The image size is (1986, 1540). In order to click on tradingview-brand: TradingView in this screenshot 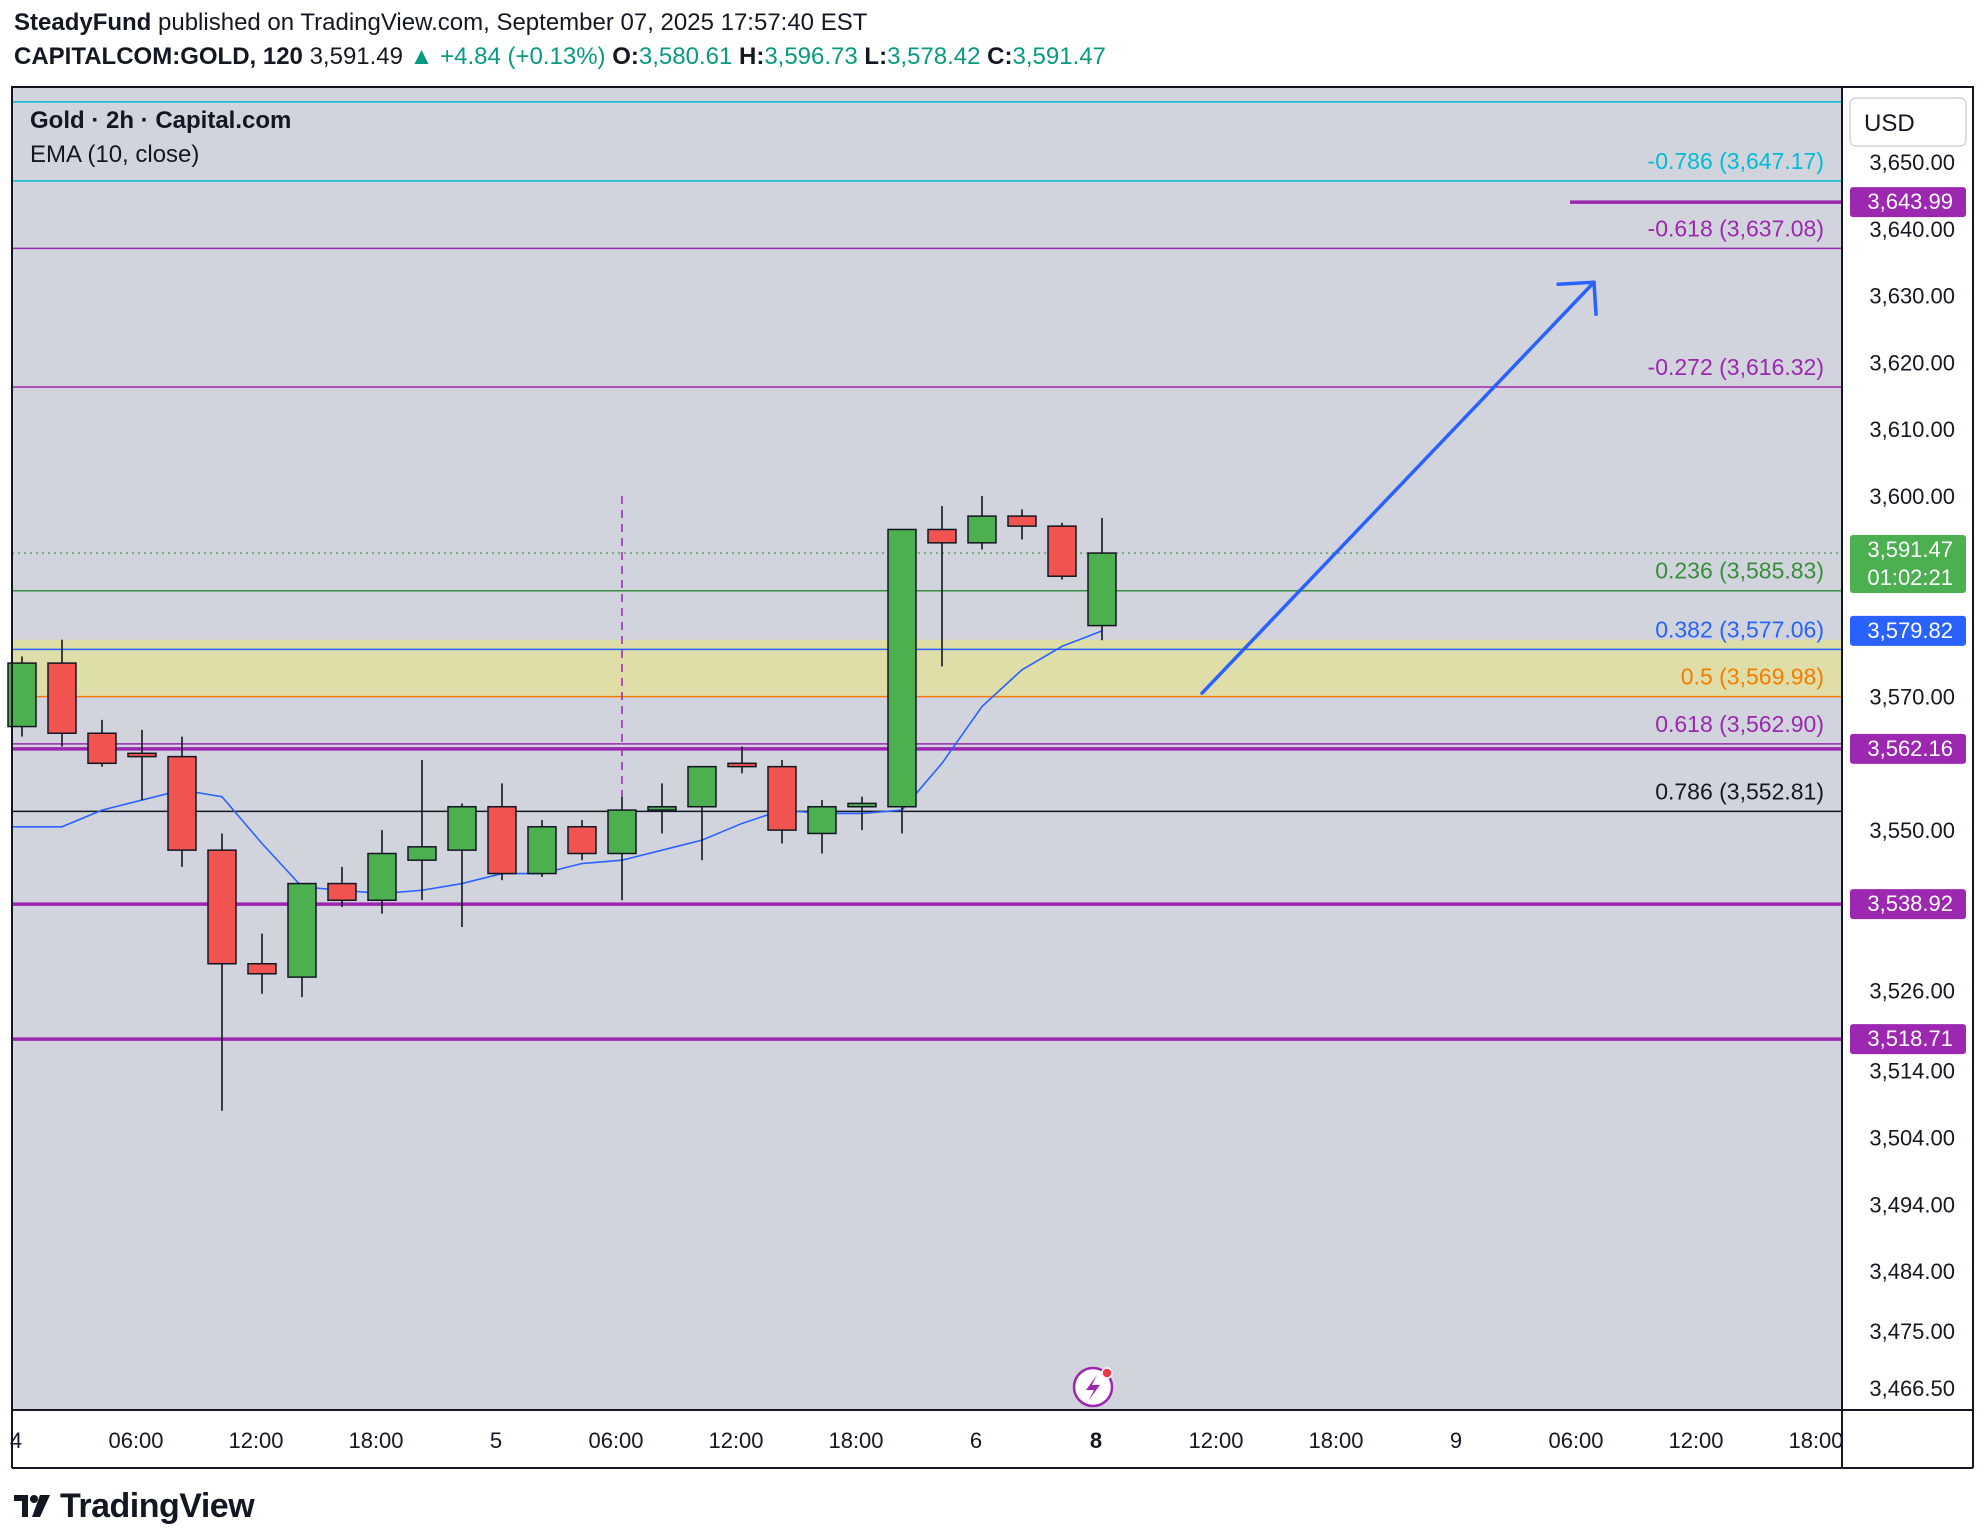, I will do `click(157, 1505)`.